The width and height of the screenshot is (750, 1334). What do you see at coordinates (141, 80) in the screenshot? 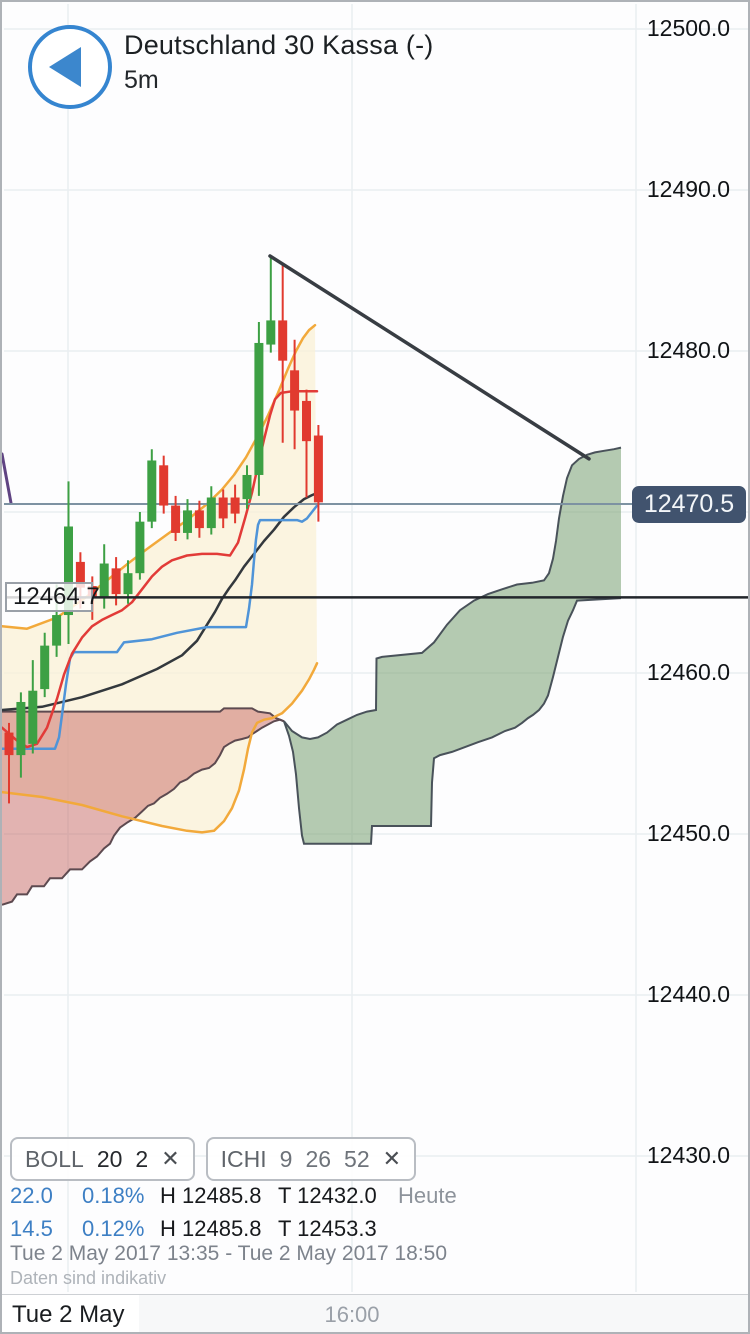
I see `timeframe-label: 5m` at bounding box center [141, 80].